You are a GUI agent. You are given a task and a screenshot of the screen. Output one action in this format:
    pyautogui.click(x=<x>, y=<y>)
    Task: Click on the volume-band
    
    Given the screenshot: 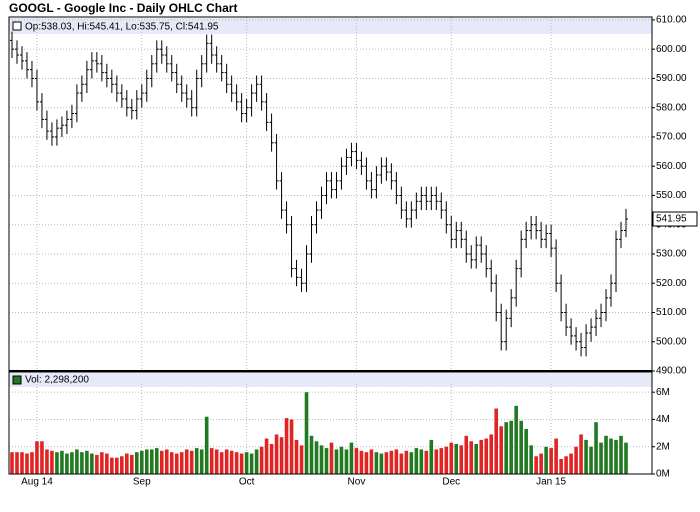 What is the action you would take?
    pyautogui.click(x=330, y=380)
    